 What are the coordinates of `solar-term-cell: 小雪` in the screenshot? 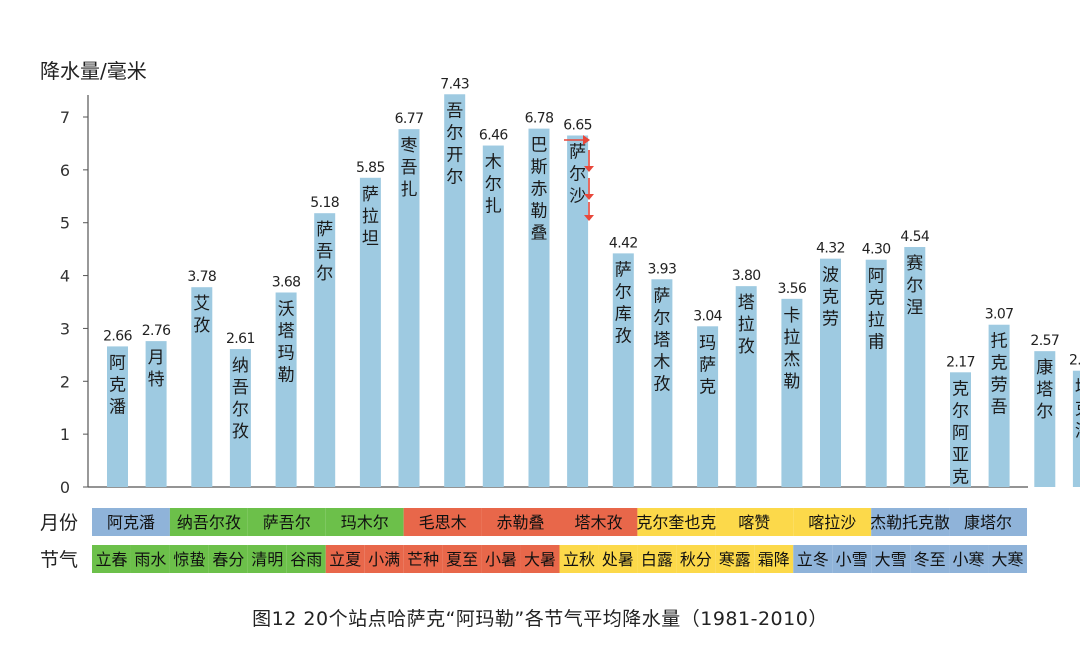 It's located at (852, 559).